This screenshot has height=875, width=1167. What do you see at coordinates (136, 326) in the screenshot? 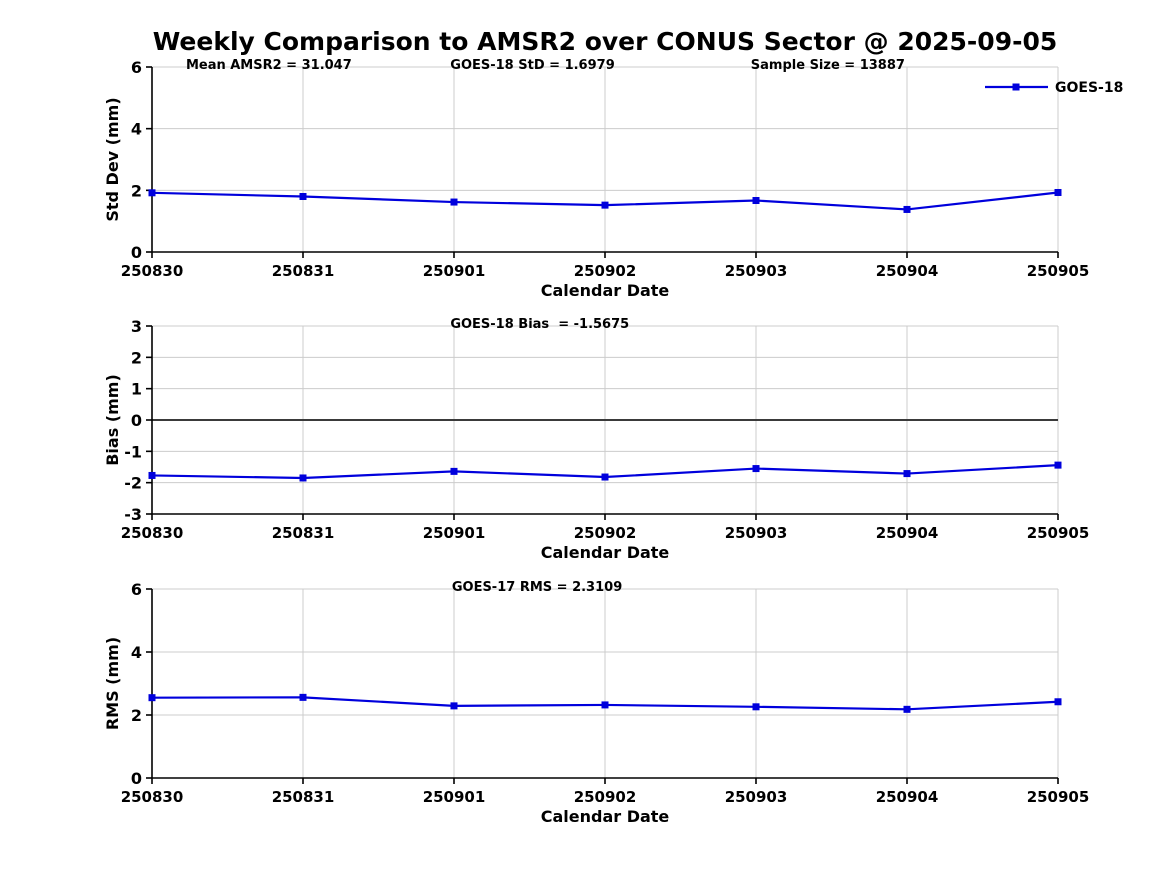
I see `y-tick-label: 3` at bounding box center [136, 326].